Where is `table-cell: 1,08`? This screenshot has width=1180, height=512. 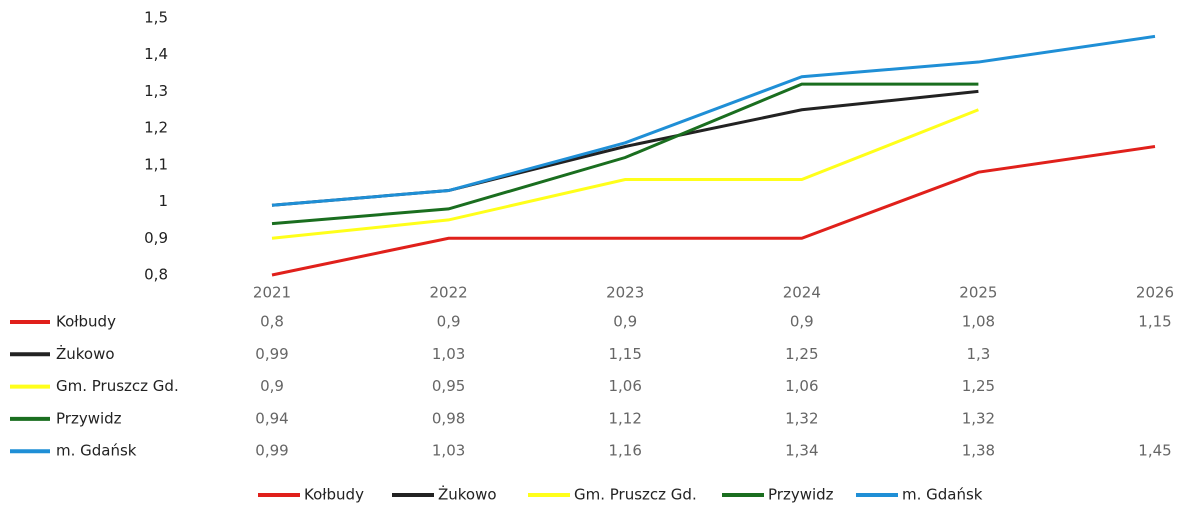 table-cell: 1,08 is located at coordinates (978, 322).